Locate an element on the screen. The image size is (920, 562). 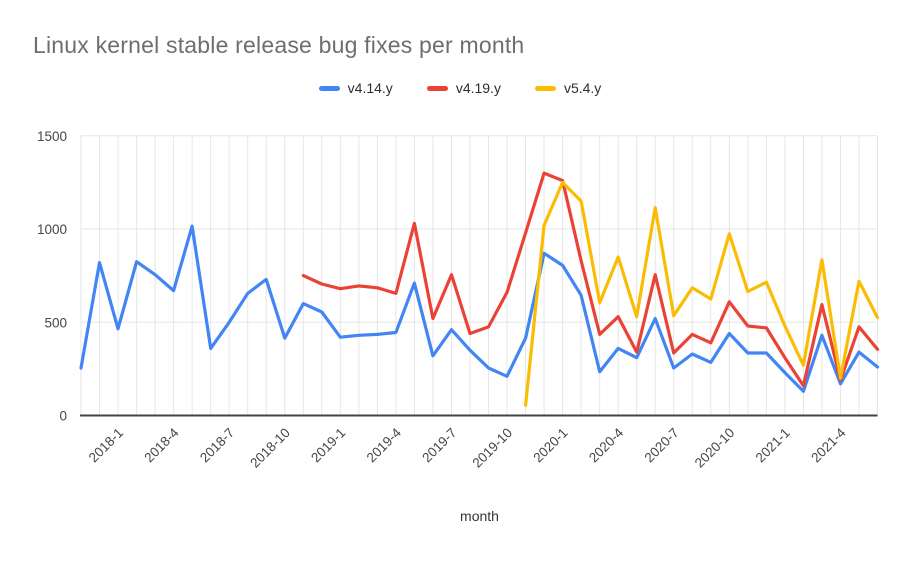
x-tick-label: 2019-4 is located at coordinates (384, 445).